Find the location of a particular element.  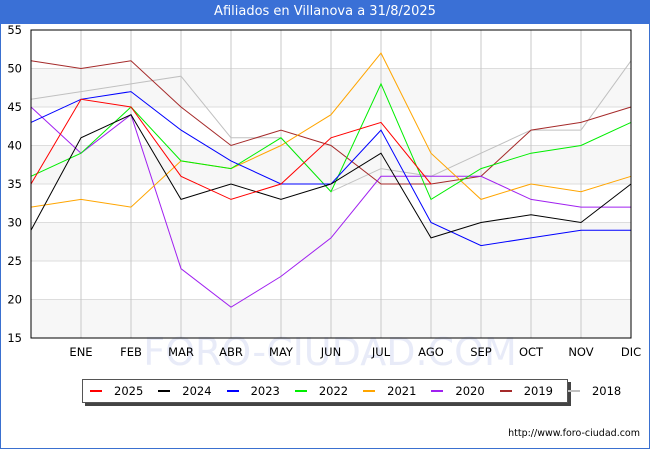

x-tick-label: JUN is located at coordinates (330, 352).